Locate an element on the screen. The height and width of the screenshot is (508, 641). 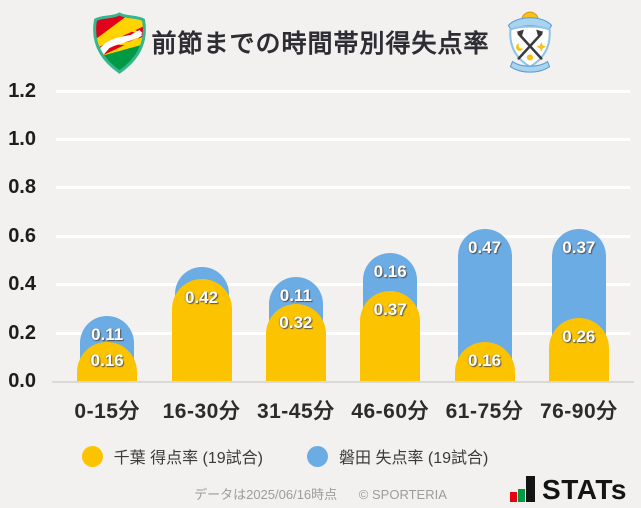
y-axis-tick-label: 0.4 is located at coordinates (22, 284).